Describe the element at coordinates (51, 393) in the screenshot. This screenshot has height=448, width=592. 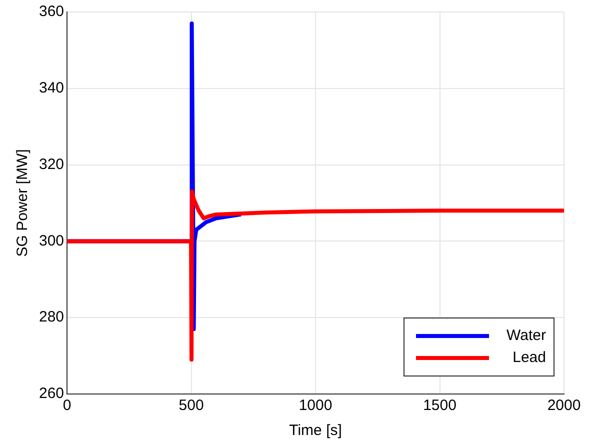
I see `y-tick-label: 260` at that location.